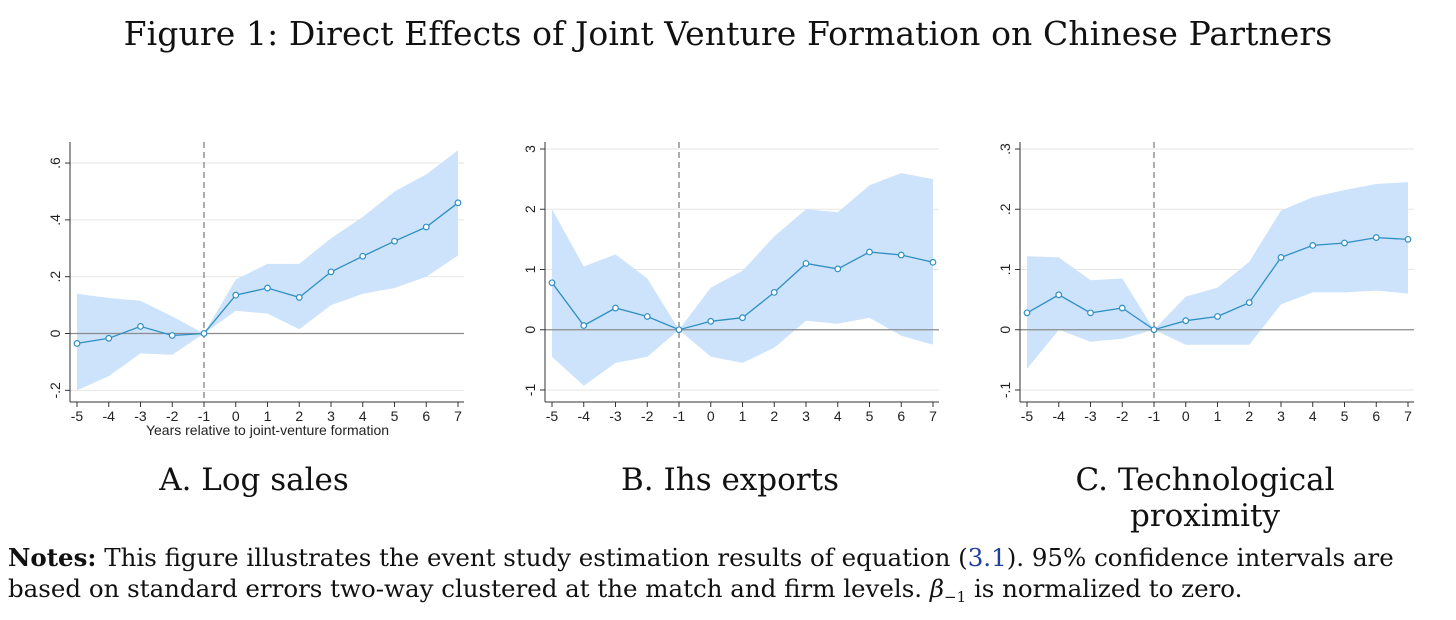 This screenshot has height=620, width=1456. I want to click on x-tick-label-c-5: 0, so click(1186, 416).